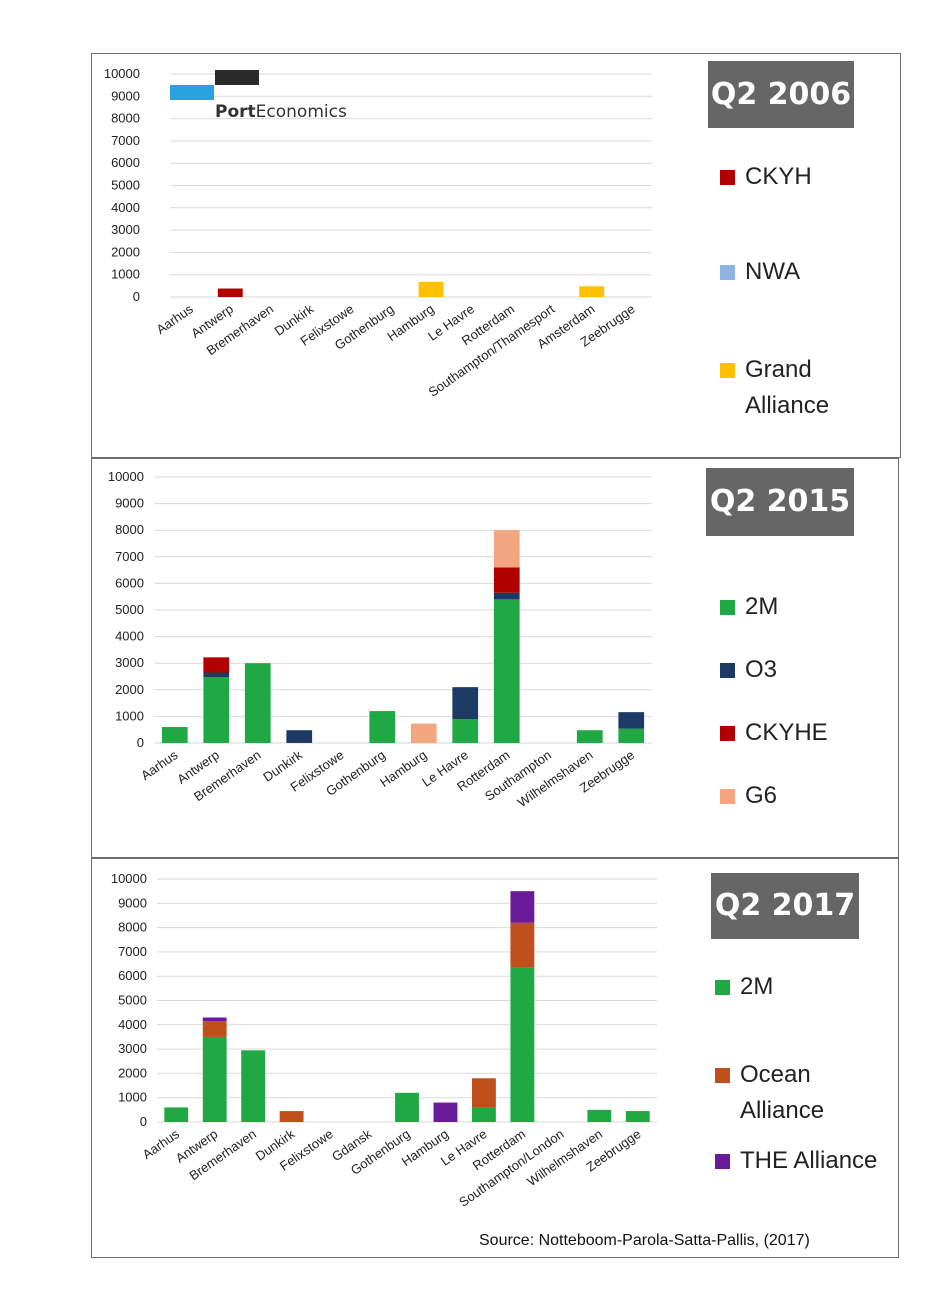  I want to click on period-badge: Q2 2015, so click(780, 502).